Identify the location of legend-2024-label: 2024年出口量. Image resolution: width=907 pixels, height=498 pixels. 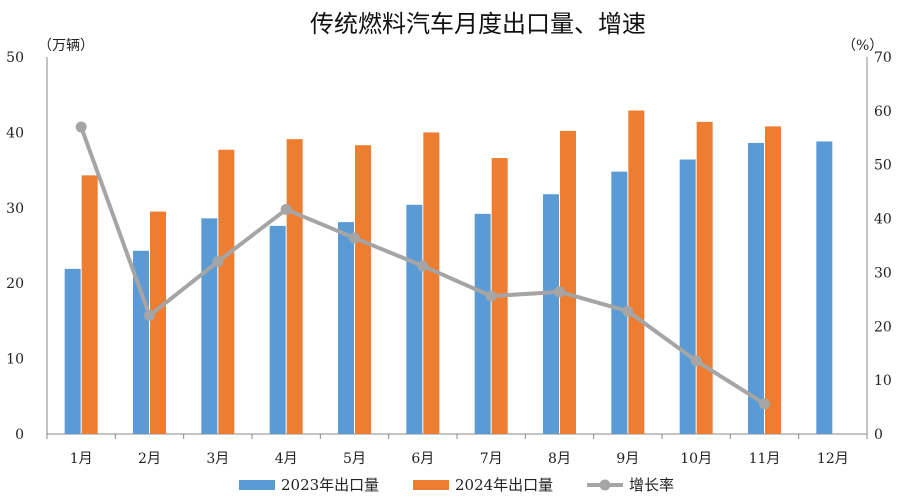
(504, 485).